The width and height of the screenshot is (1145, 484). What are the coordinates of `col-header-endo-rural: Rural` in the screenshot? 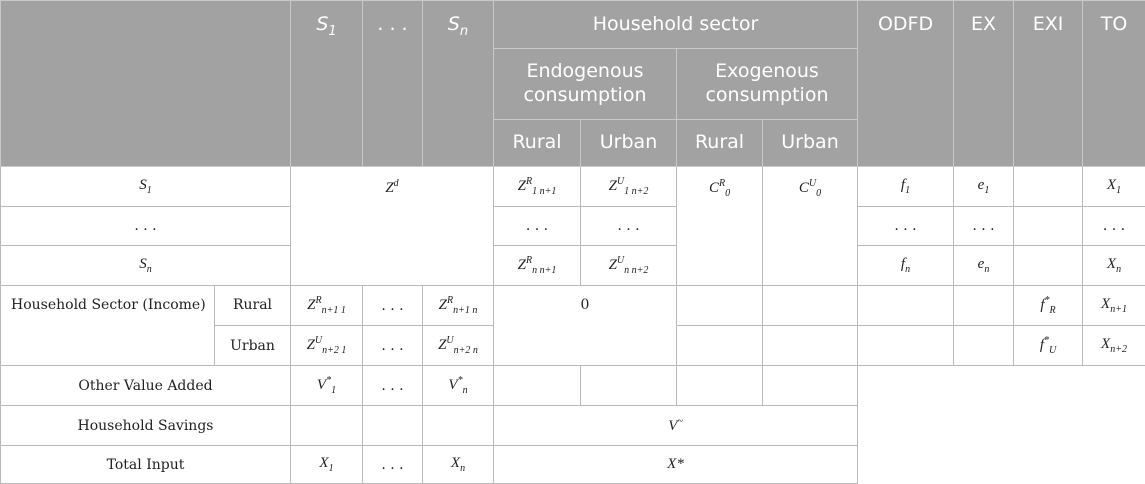 It's located at (537, 143).